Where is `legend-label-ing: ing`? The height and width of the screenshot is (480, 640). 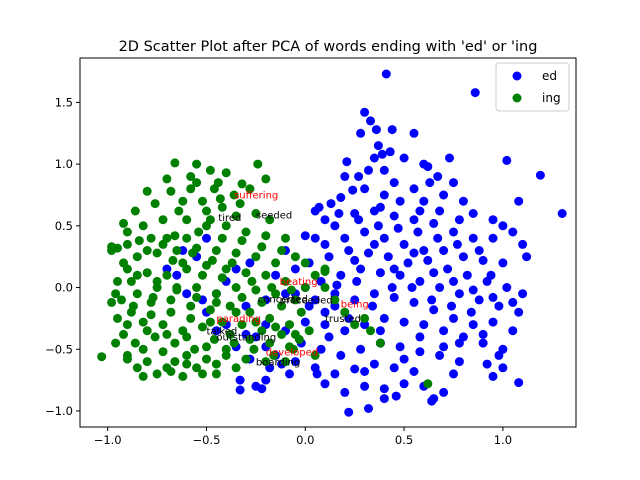
legend-label-ing: ing is located at coordinates (551, 98).